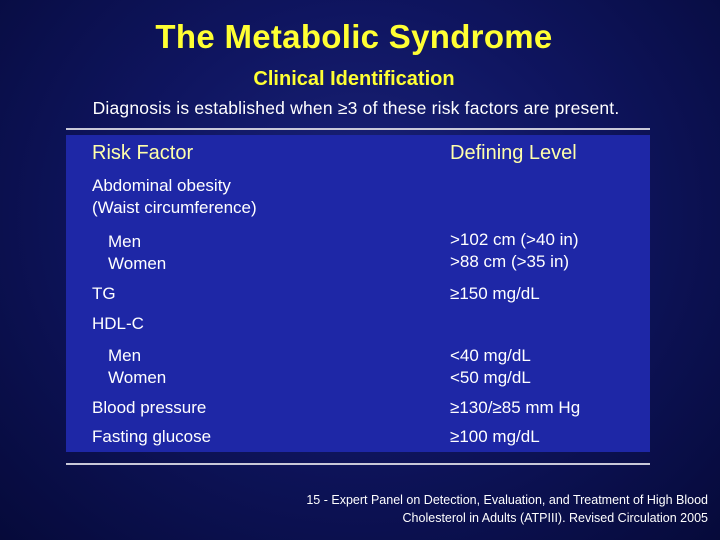  What do you see at coordinates (161, 185) in the screenshot?
I see `row-abdominal-label: Abdominal obesity` at bounding box center [161, 185].